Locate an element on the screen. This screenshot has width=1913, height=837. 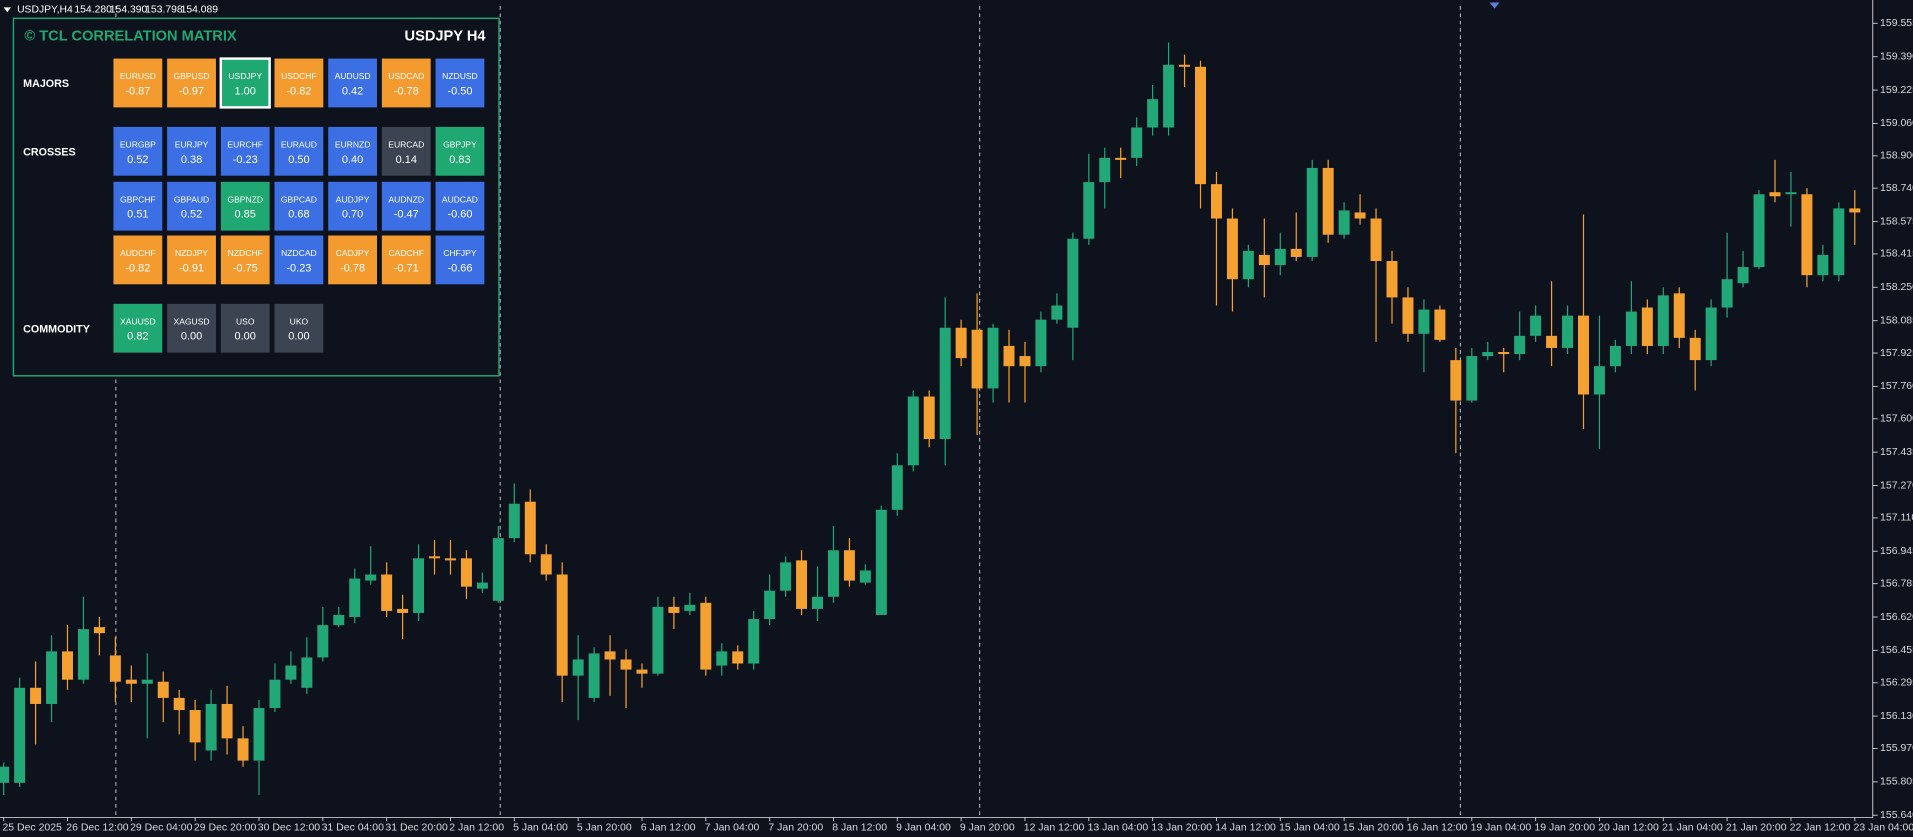
symbol-label: USDJPY,H4 is located at coordinates (45, 10).